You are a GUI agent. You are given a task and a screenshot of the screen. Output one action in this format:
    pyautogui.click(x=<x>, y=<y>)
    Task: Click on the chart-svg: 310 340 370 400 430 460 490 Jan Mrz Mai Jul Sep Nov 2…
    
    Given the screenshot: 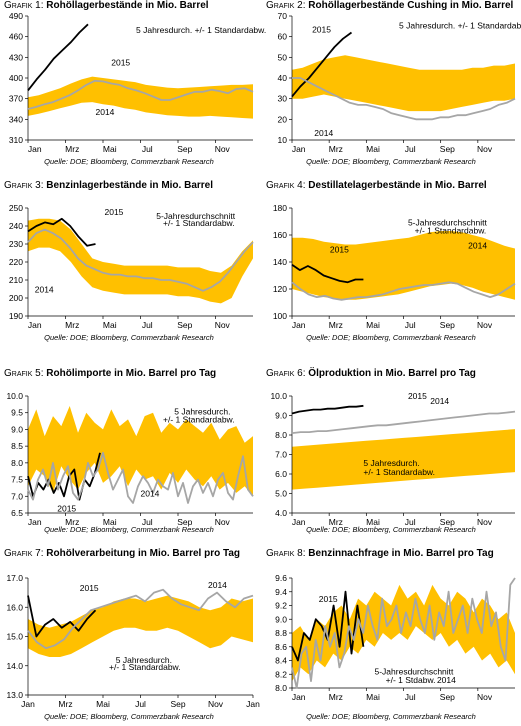 What is the action you would take?
    pyautogui.click(x=137, y=82)
    